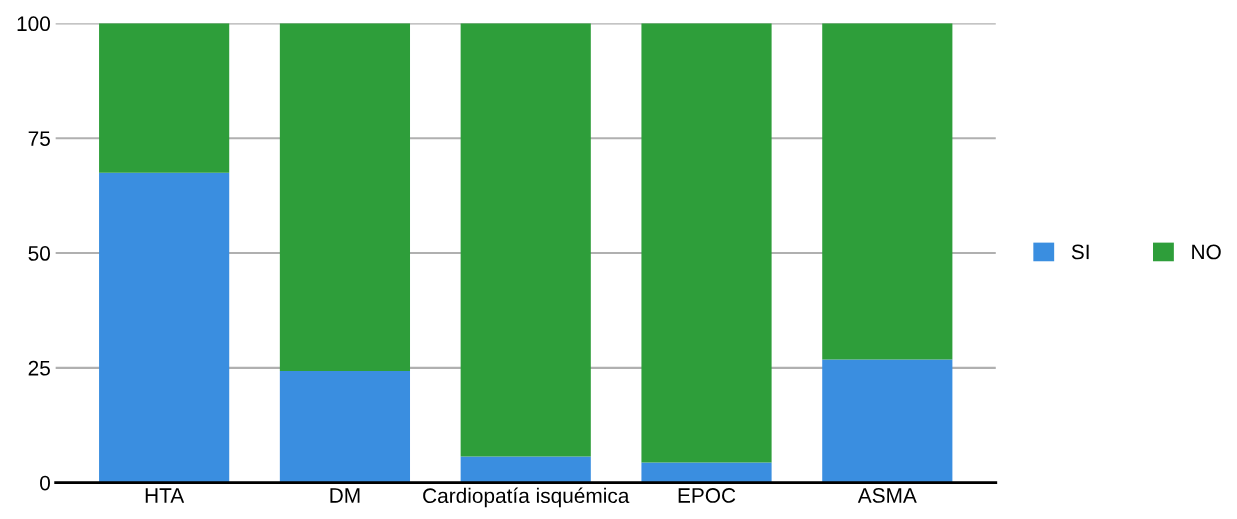  What do you see at coordinates (345, 495) in the screenshot?
I see `x-tick-label: DM` at bounding box center [345, 495].